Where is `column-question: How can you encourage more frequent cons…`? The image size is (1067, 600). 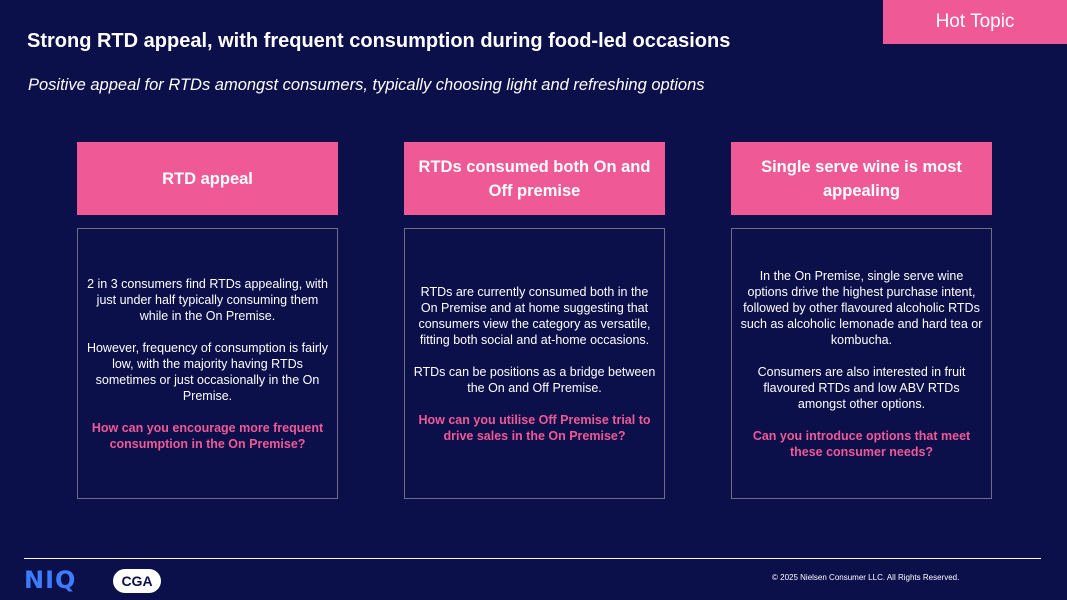
column-question: How can you encourage more frequent cons… is located at coordinates (207, 435).